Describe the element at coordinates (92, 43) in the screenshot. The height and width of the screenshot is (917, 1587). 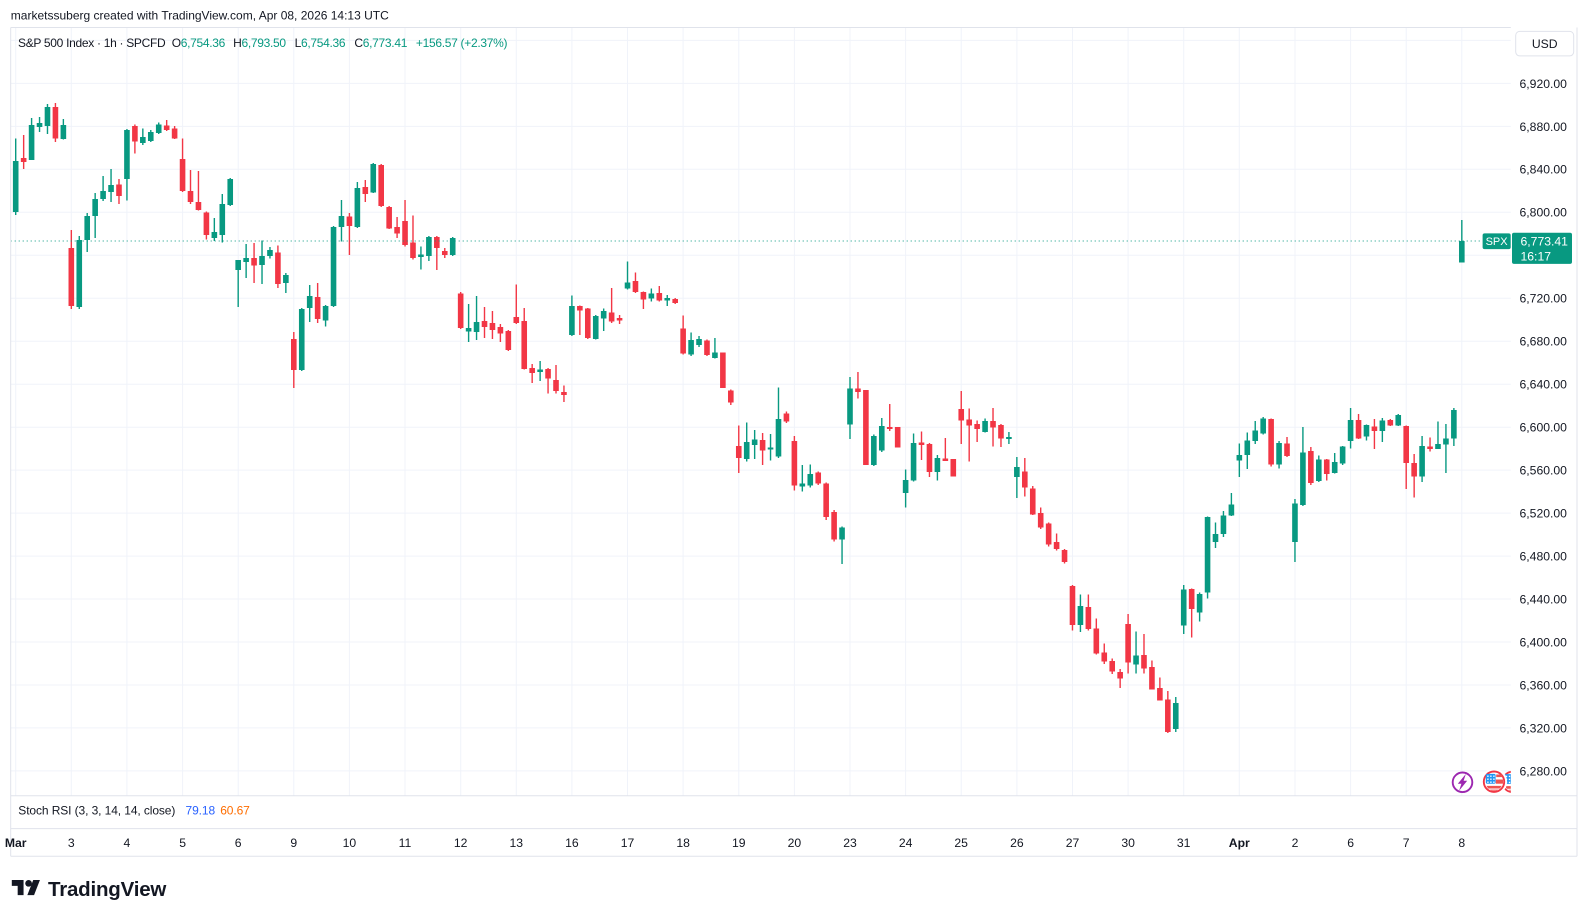
I see `svg-text: S&P 500 Index · 1h · SPCFD` at that location.